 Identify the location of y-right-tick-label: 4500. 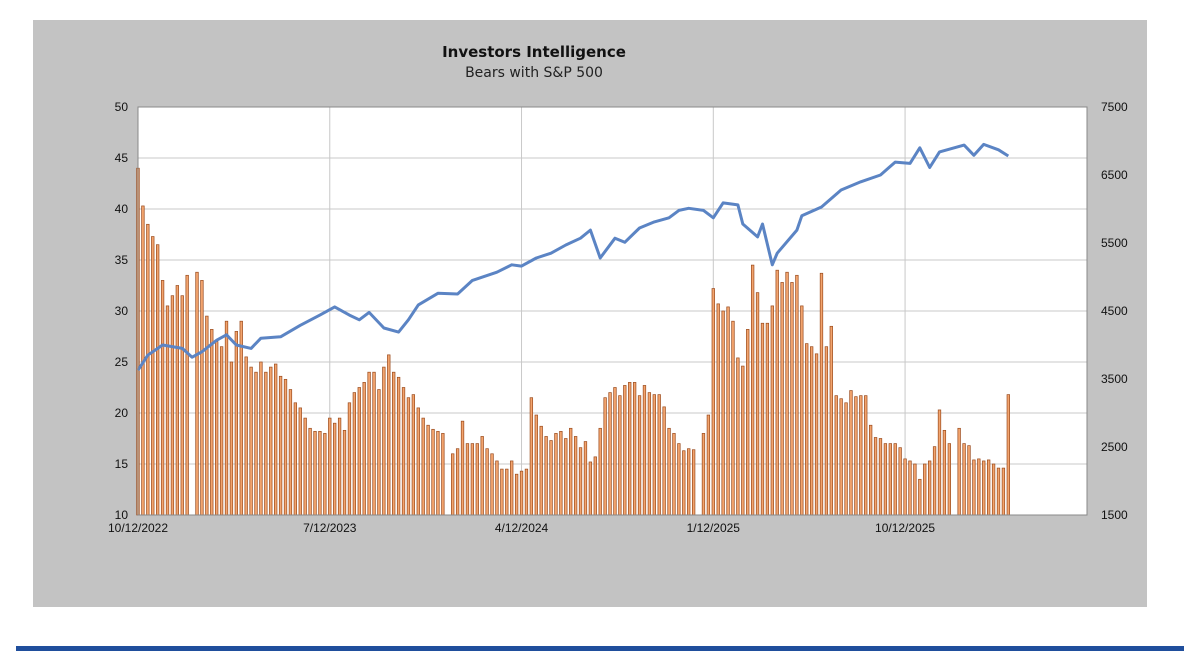
(1114, 311).